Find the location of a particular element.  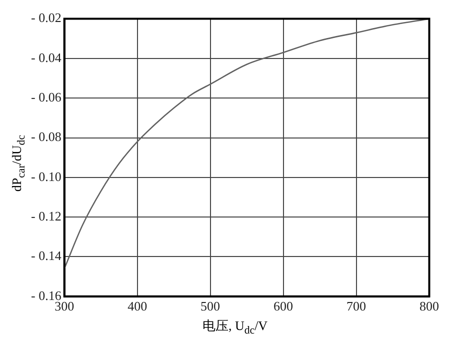

y-tick-label: - 0.04 is located at coordinates (46, 57).